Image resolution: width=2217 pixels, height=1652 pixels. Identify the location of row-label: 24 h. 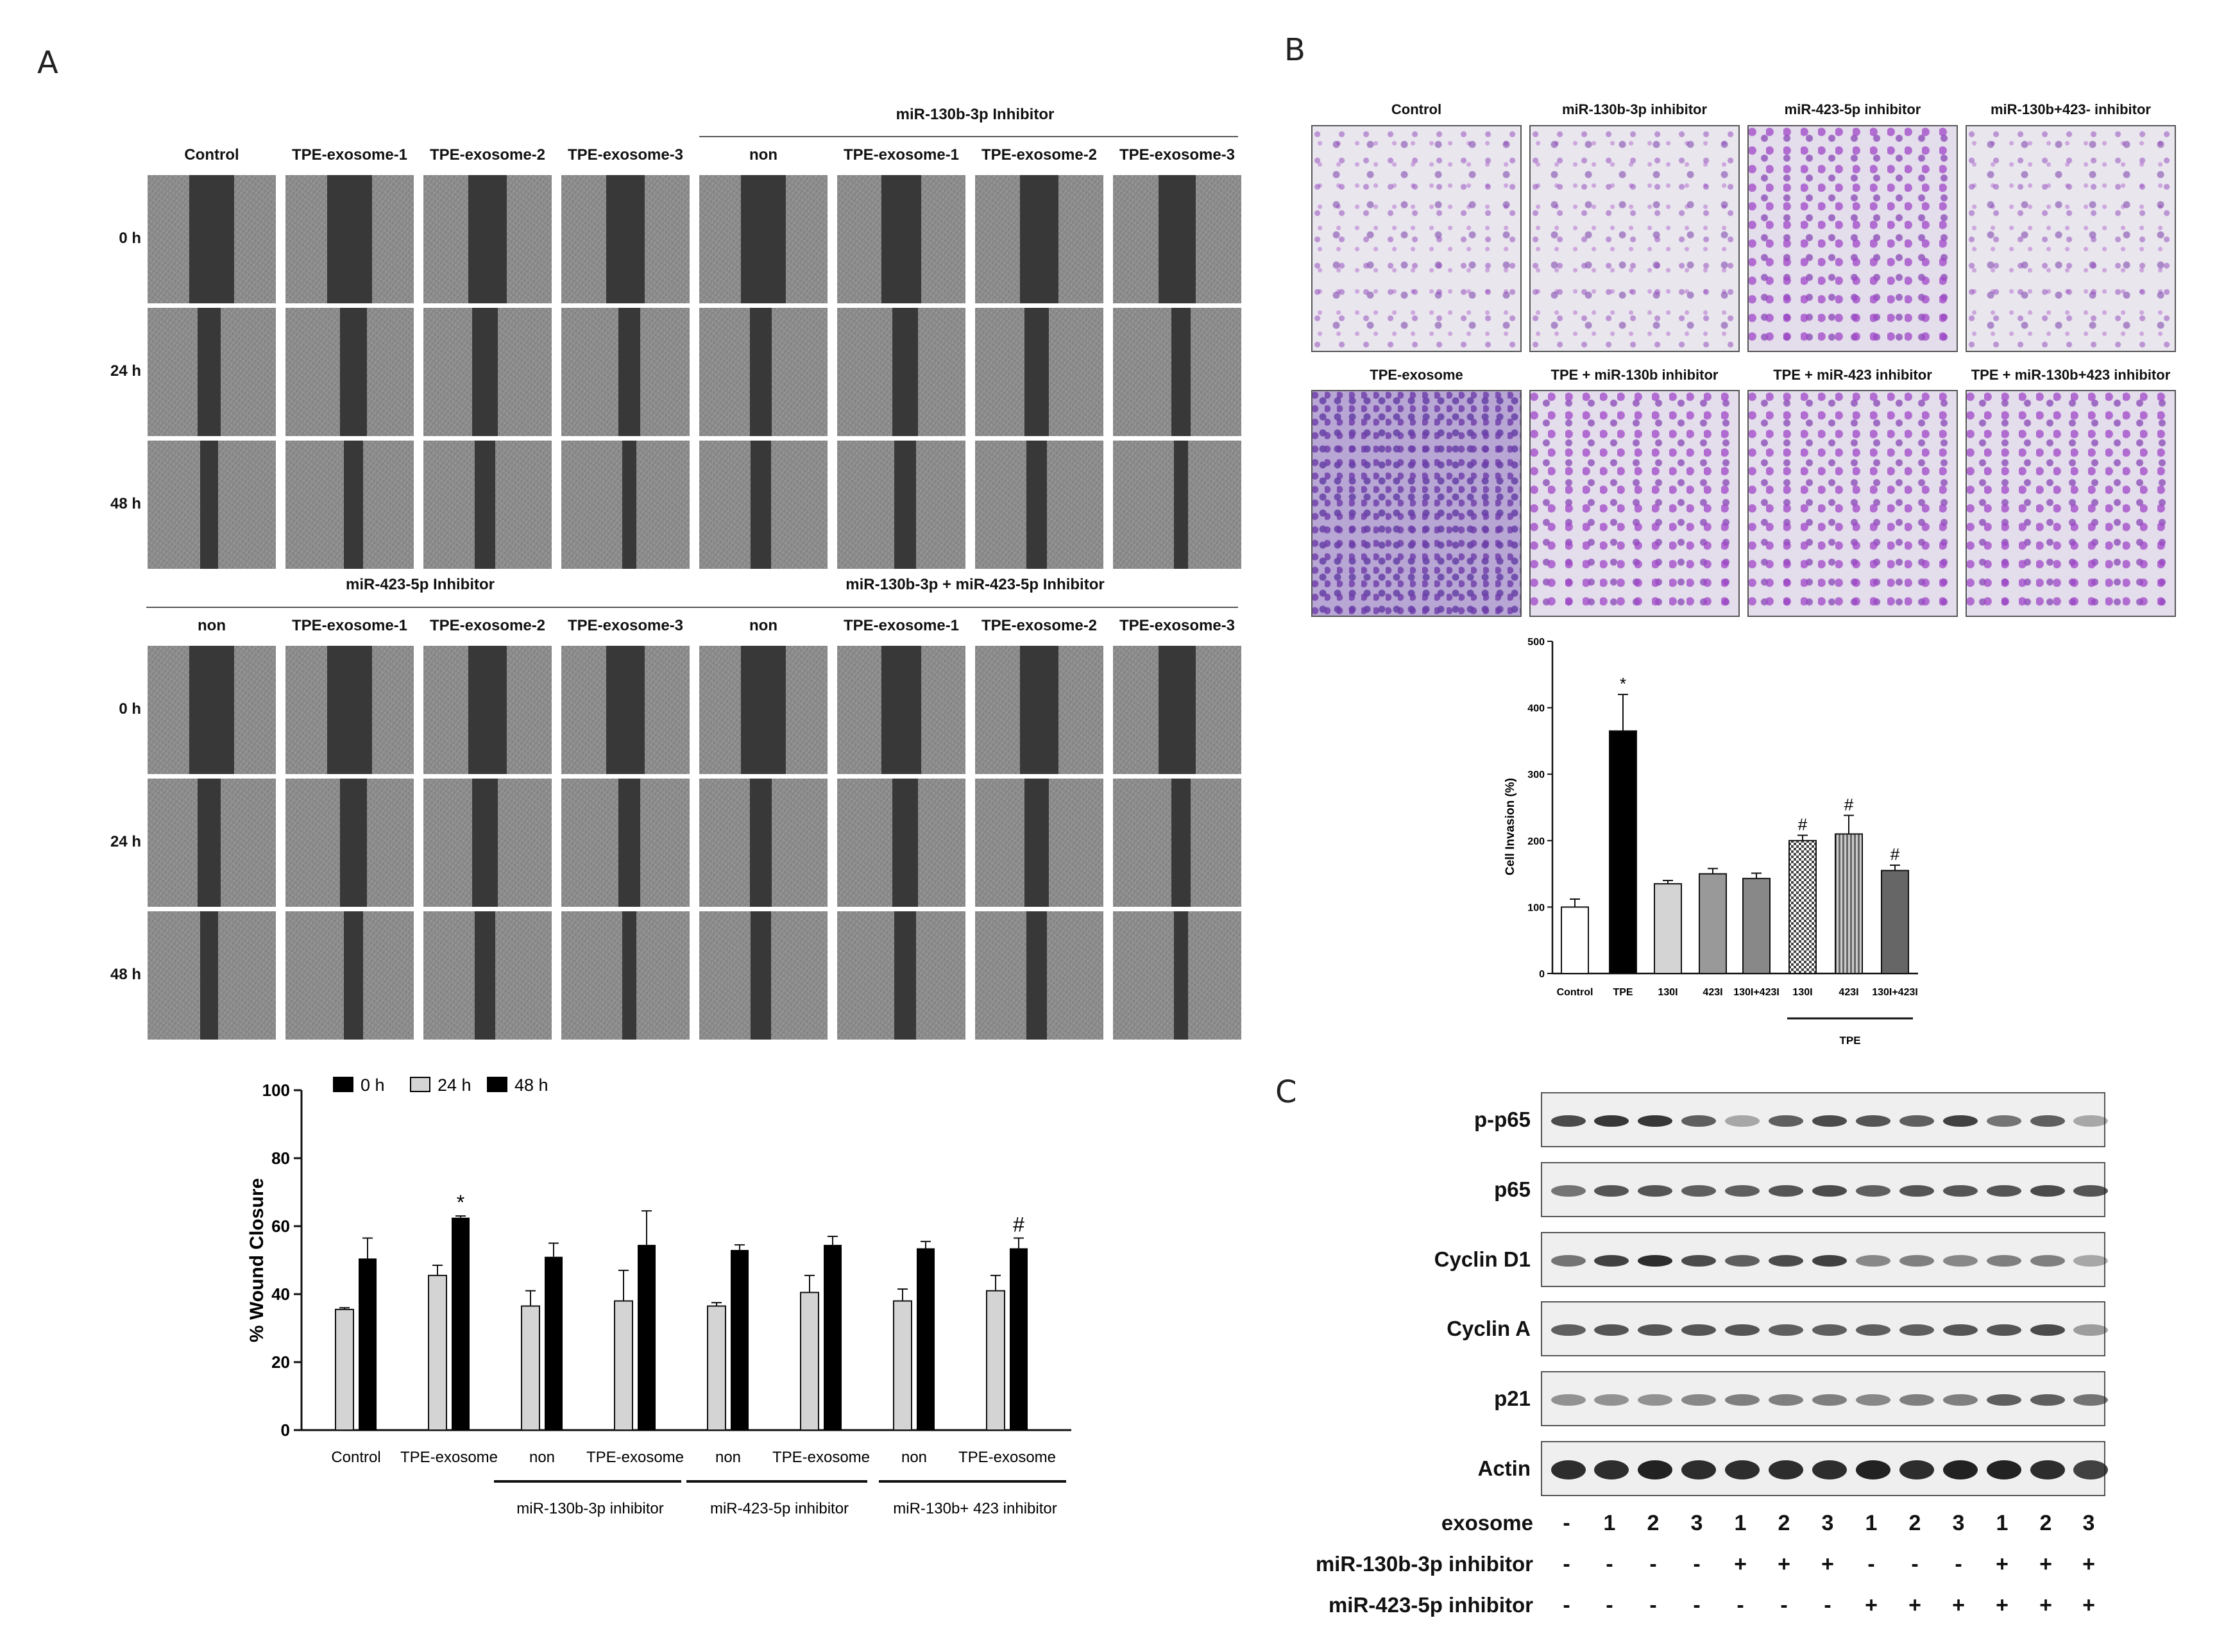
(125, 371).